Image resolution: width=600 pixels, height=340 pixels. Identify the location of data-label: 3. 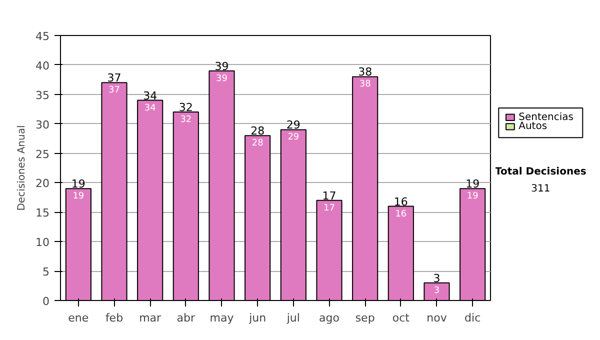
(437, 291).